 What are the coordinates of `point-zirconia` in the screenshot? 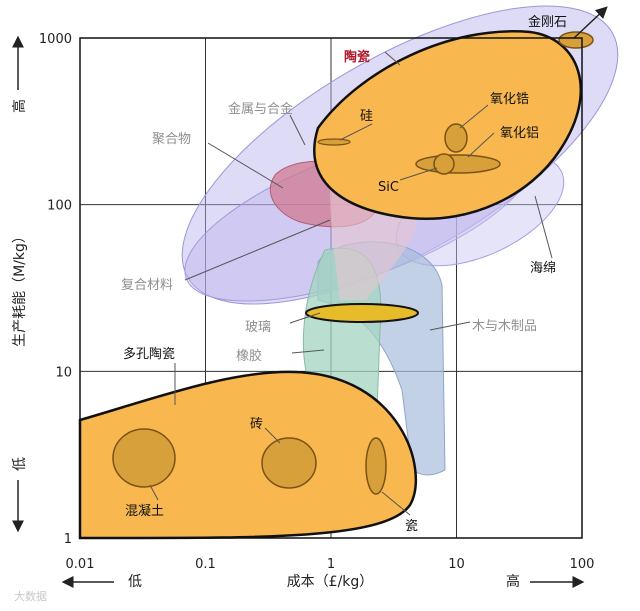 It's located at (456, 138).